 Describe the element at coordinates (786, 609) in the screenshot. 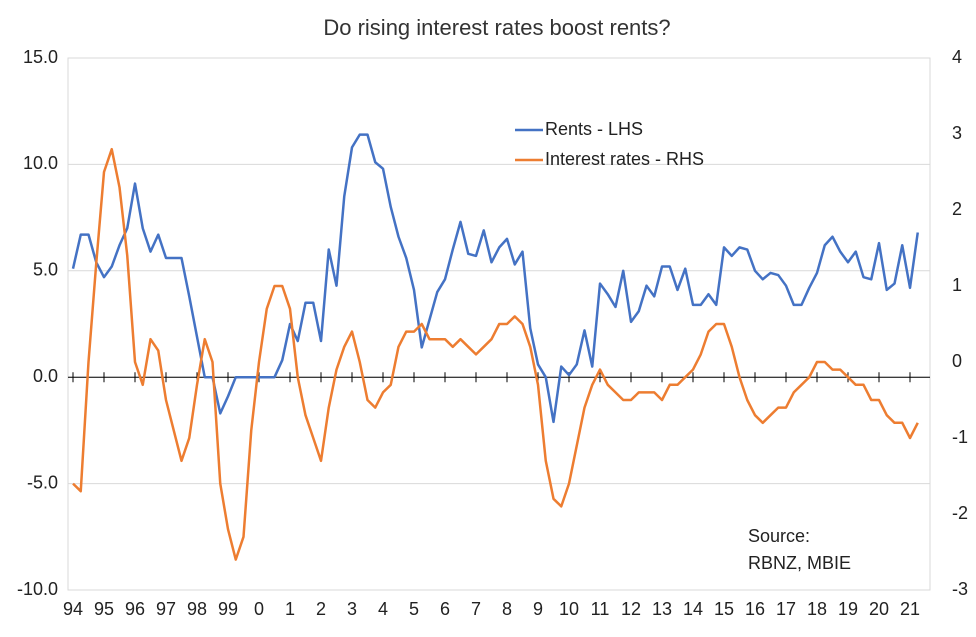

I see `x-tick-label: 17` at that location.